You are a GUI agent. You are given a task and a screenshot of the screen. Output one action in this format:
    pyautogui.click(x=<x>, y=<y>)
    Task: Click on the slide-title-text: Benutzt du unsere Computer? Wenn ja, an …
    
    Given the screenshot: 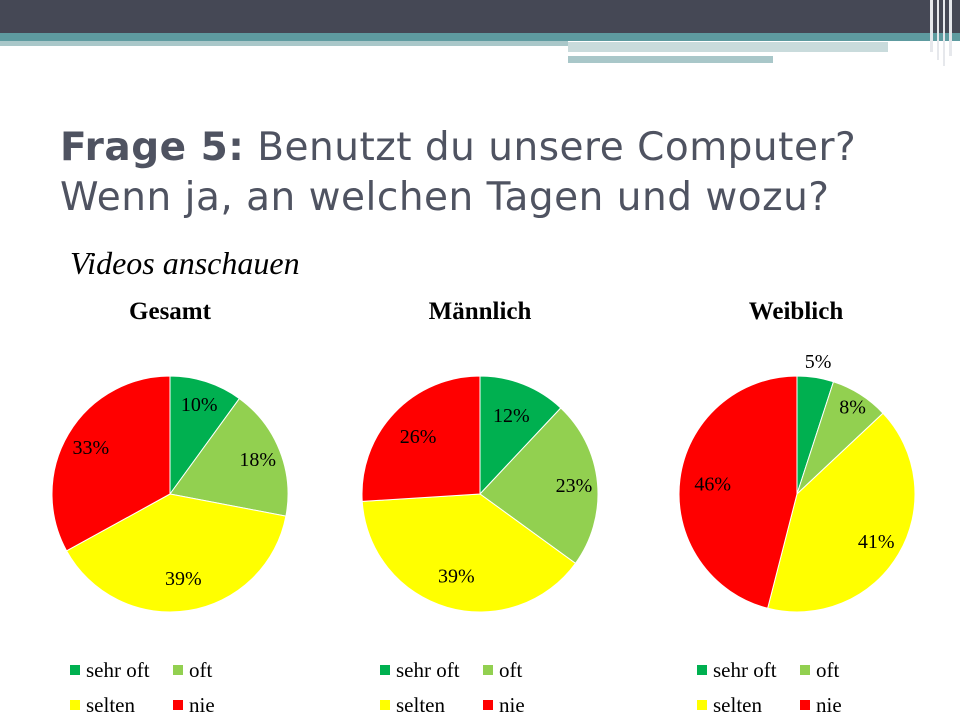 What is the action you would take?
    pyautogui.click(x=458, y=172)
    